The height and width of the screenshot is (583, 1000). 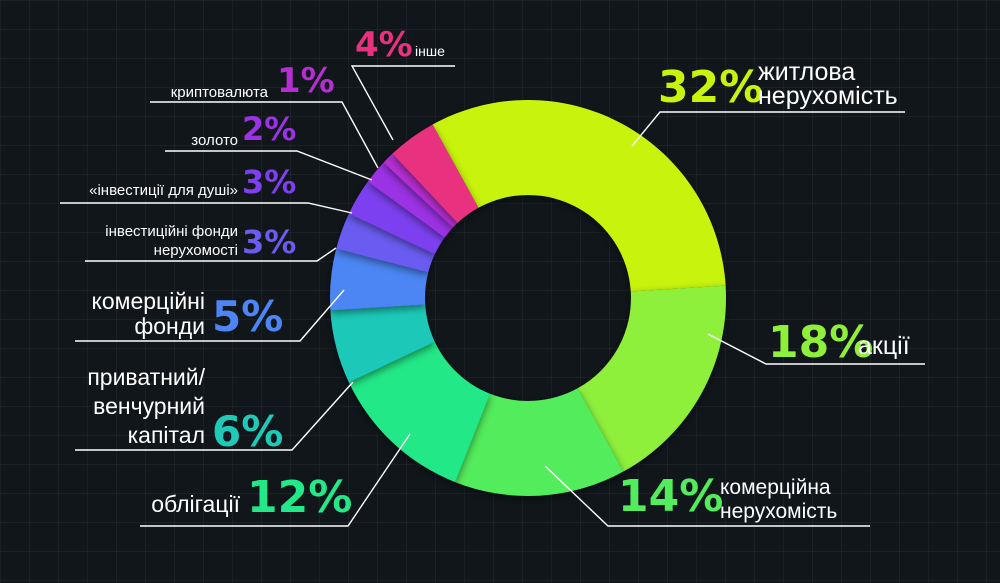 I want to click on data-label-pct-1: 18%, so click(x=820, y=342).